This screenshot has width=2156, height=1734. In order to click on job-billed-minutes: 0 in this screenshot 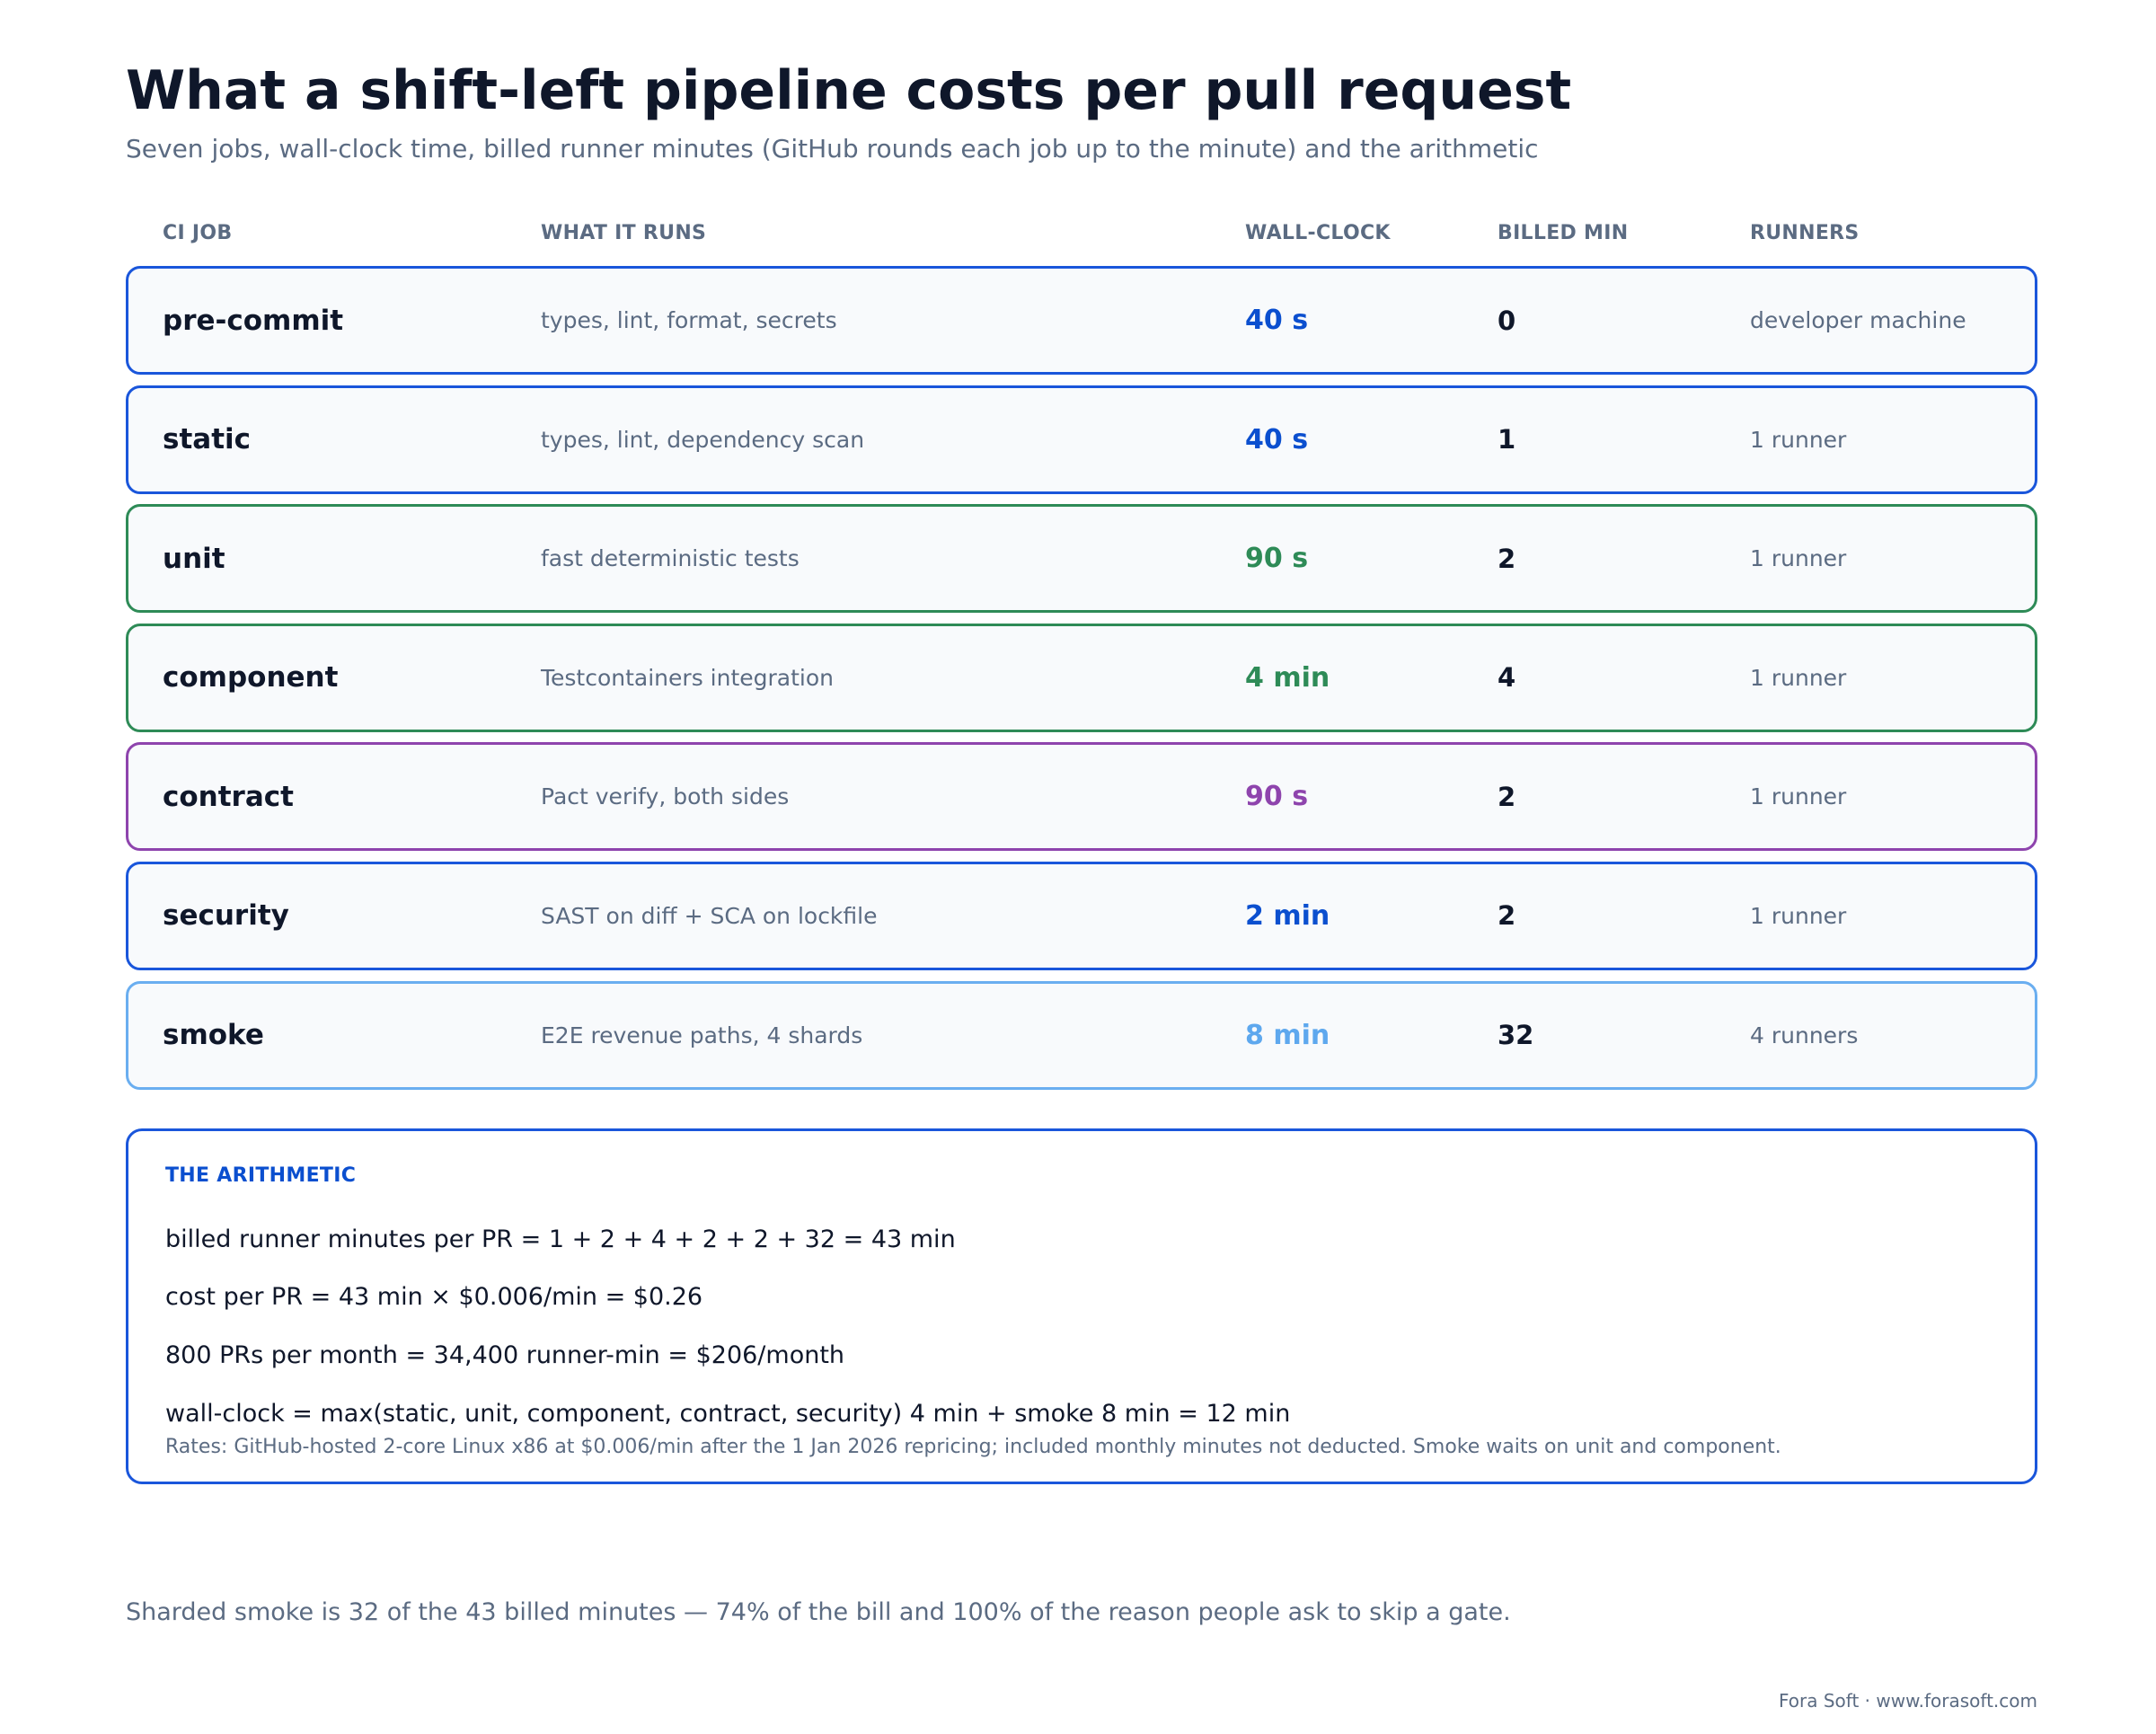, I will do `click(1507, 320)`.